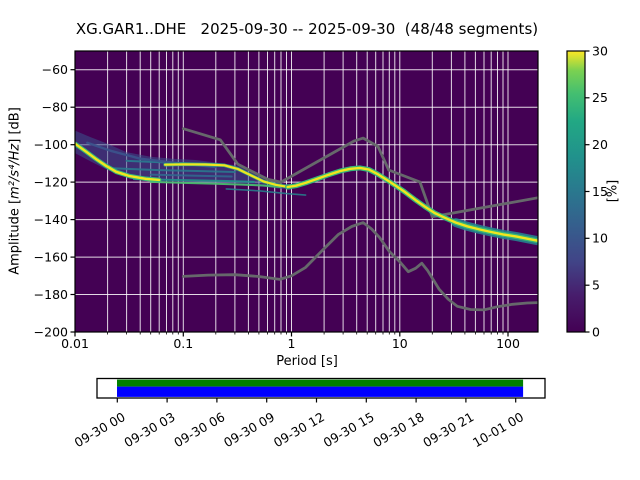 The height and width of the screenshot is (480, 640). What do you see at coordinates (72, 201) in the screenshot?
I see `y-axis-ticks` at bounding box center [72, 201].